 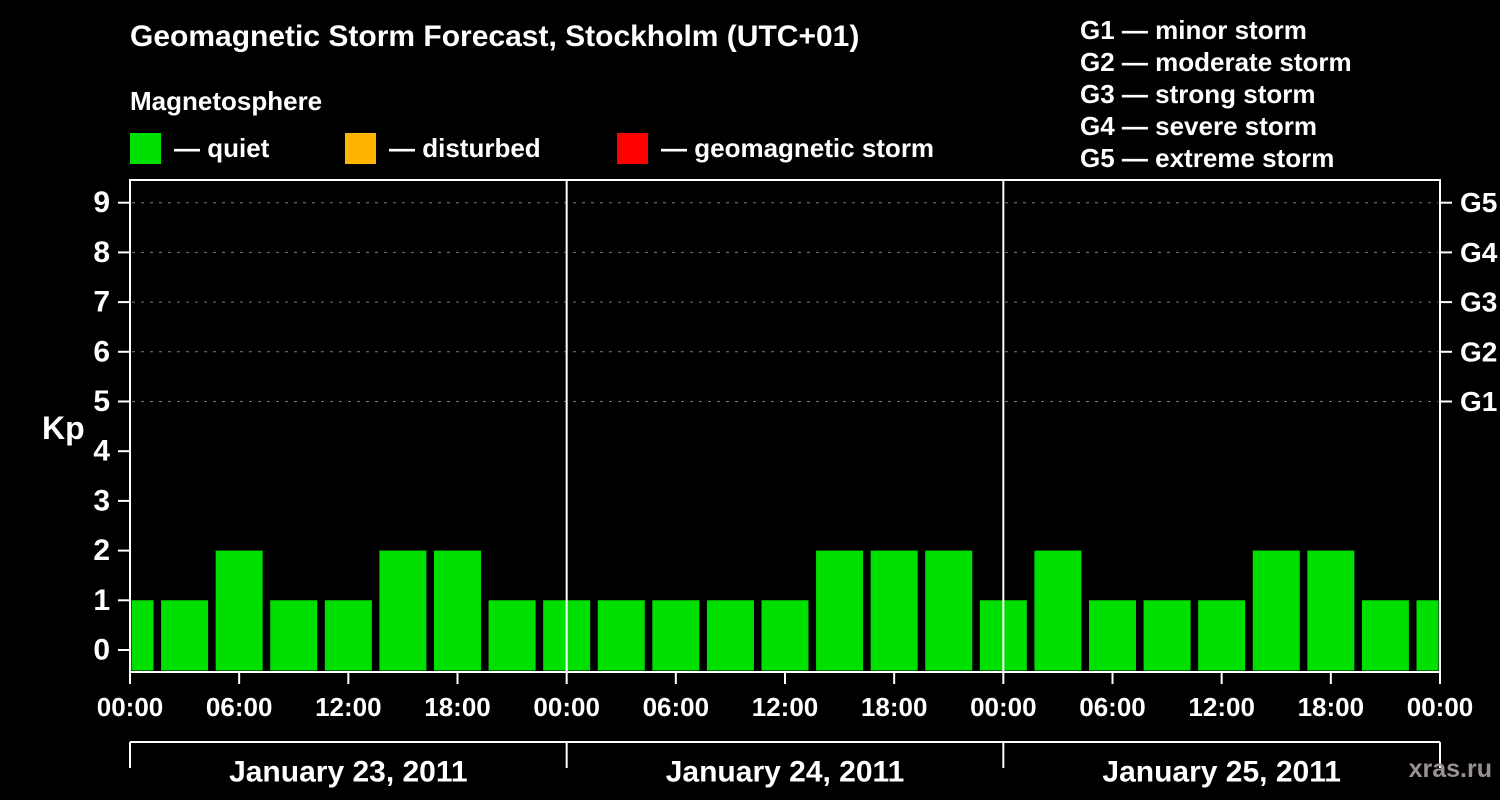 I want to click on y-tick-label: 3, so click(x=101, y=500).